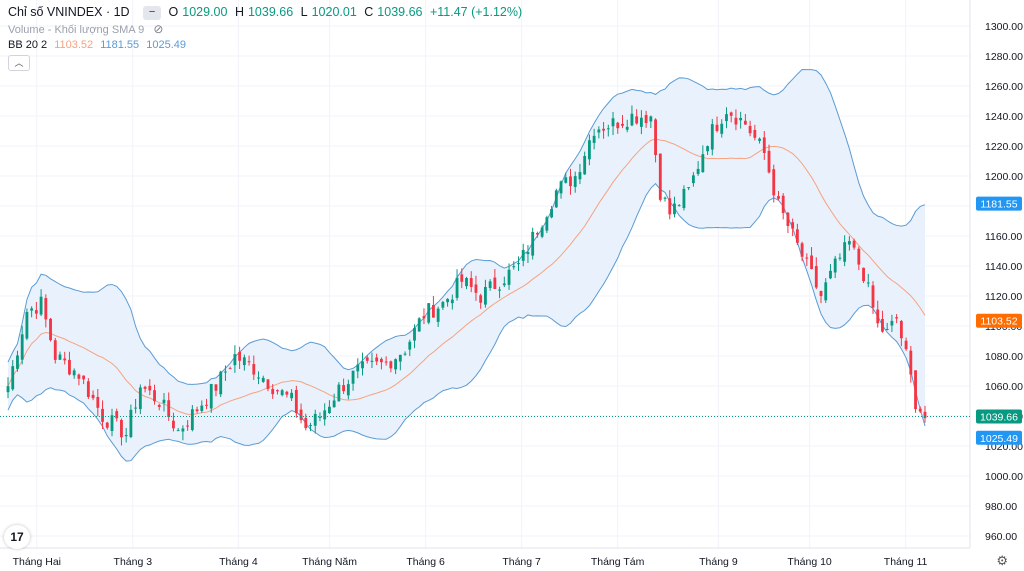  Describe the element at coordinates (17, 537) in the screenshot. I see `tradingview-logo-icon: 17` at that location.